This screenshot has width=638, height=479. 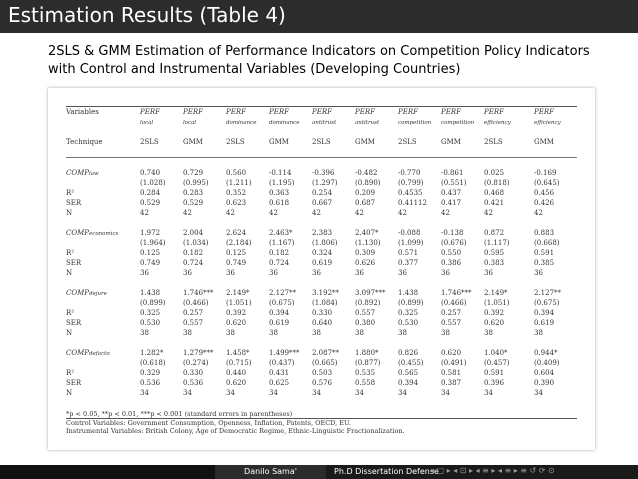 I want to click on header-subscript: dominance, so click(x=247, y=122).